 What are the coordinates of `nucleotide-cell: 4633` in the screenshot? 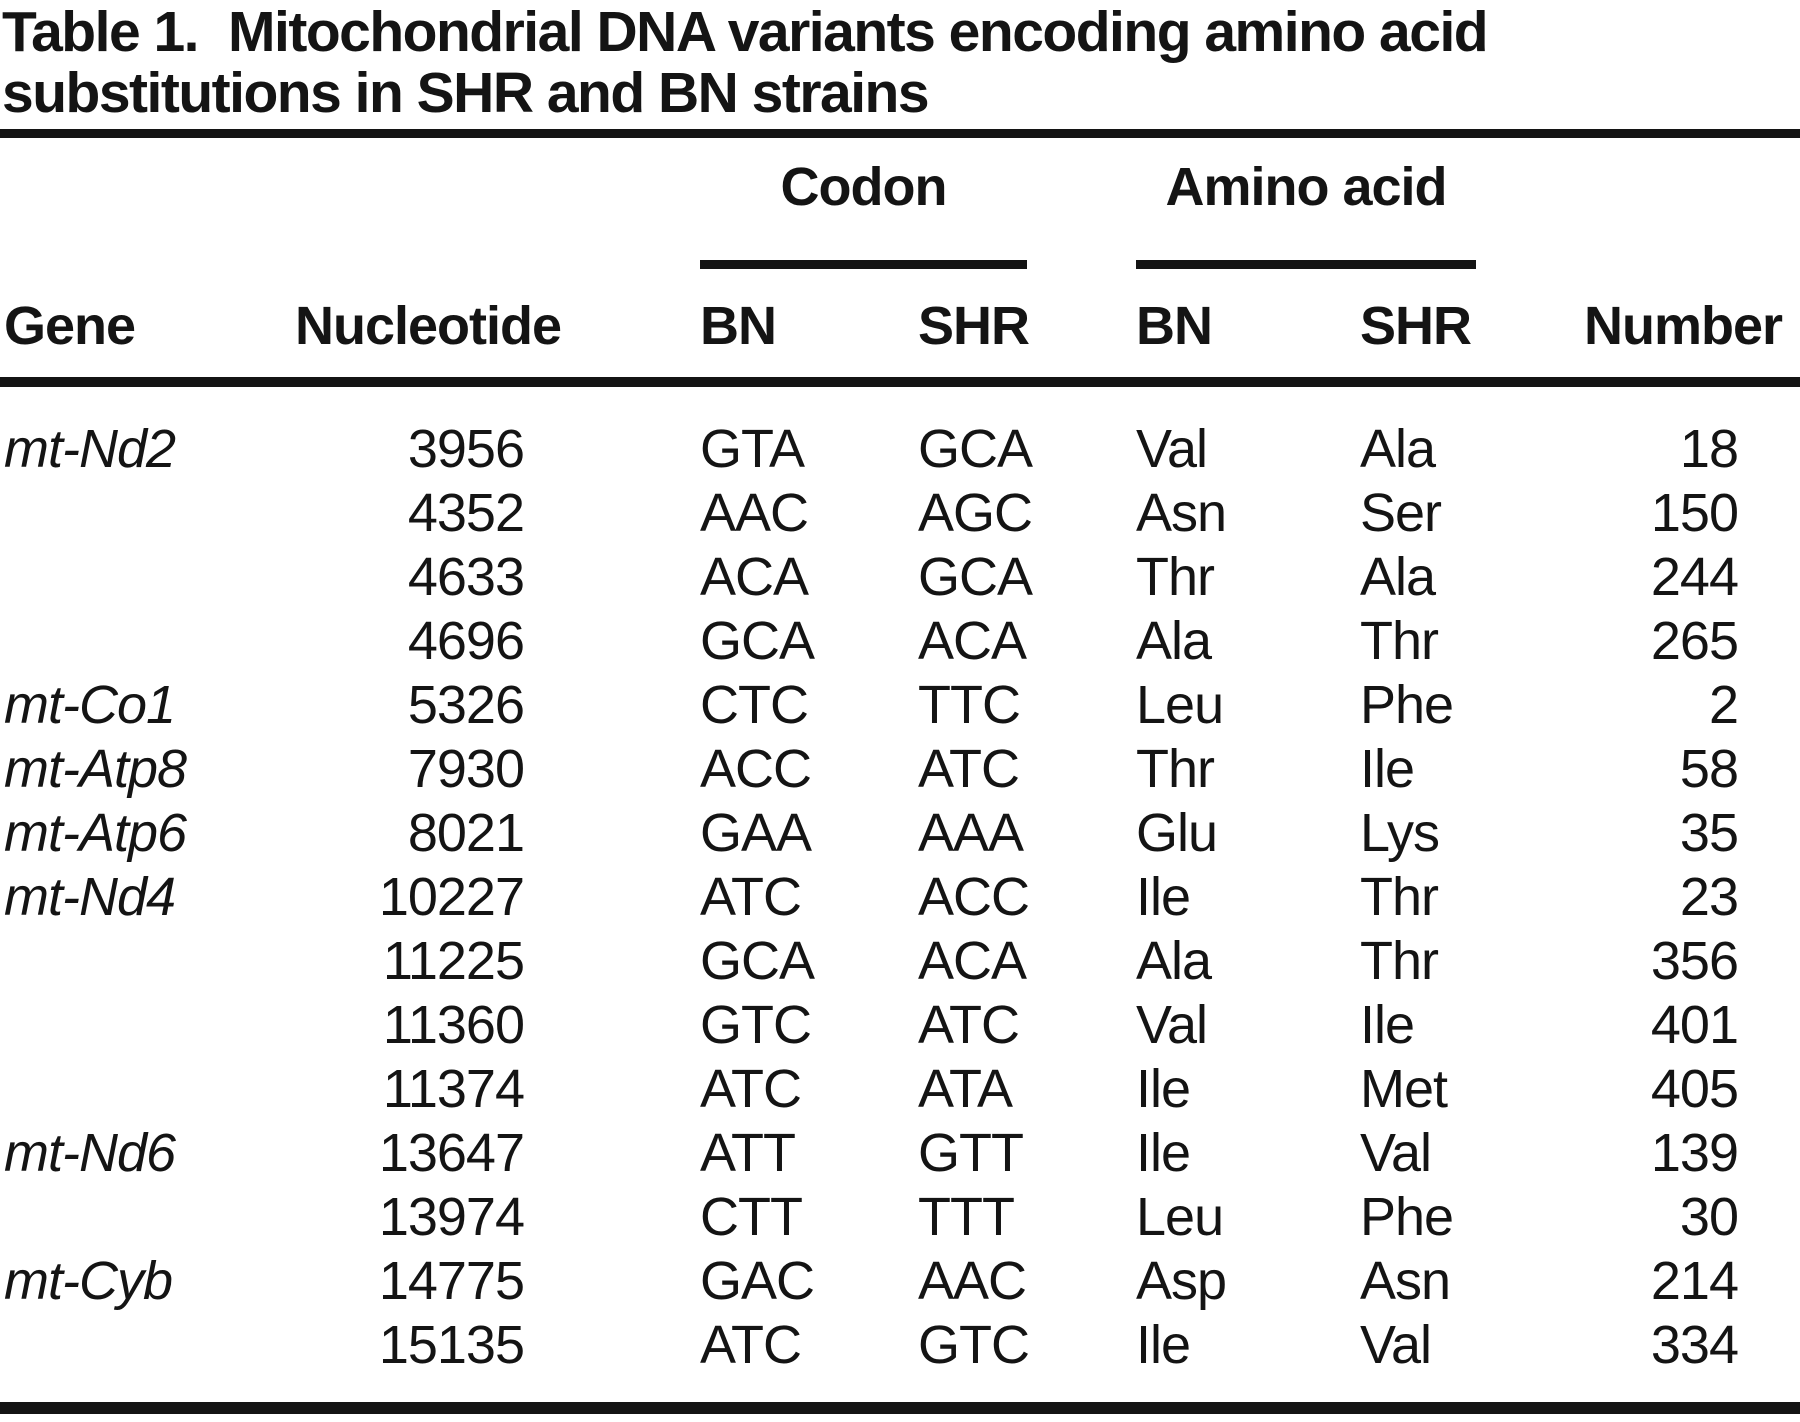 It's located at (466, 577).